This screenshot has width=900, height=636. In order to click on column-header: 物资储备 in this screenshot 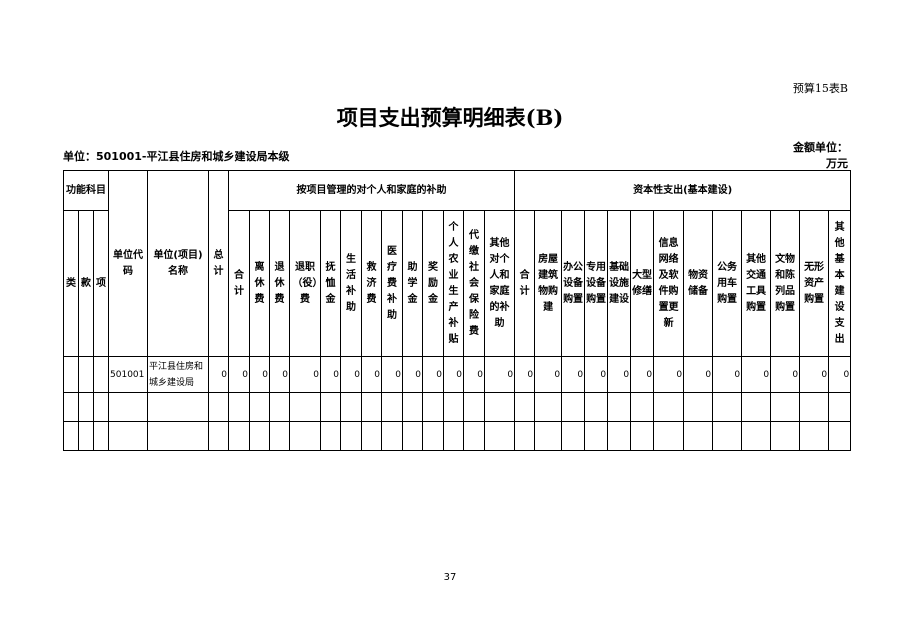, I will do `click(698, 283)`.